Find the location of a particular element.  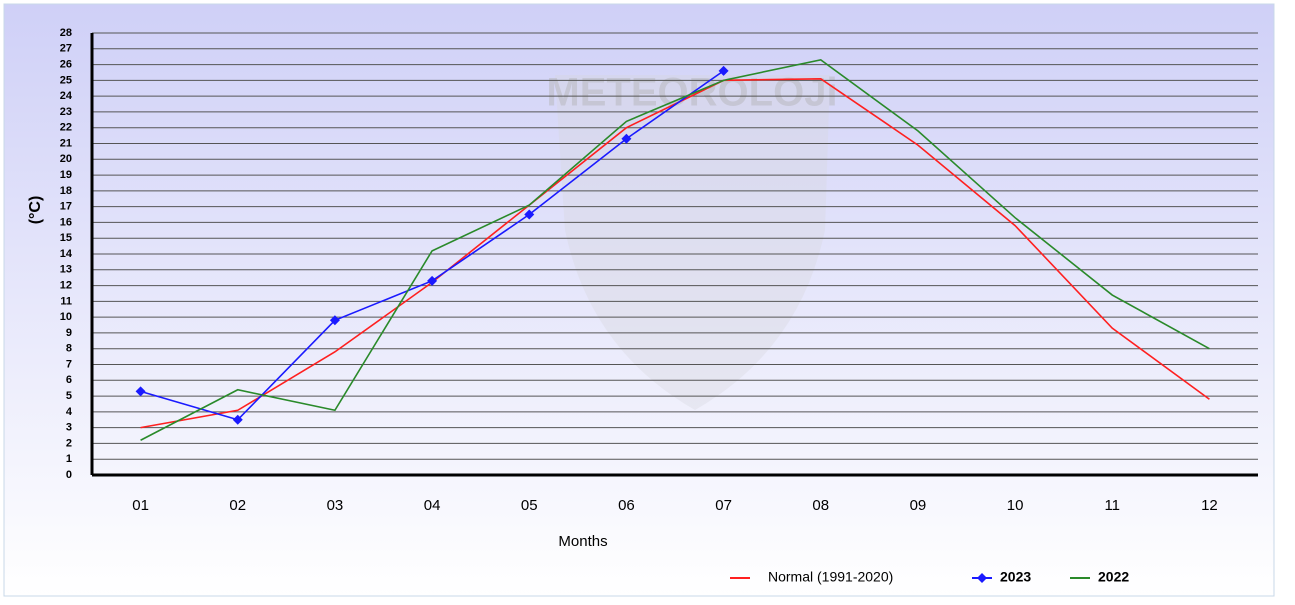

y-tick-label: 2 is located at coordinates (69, 443).